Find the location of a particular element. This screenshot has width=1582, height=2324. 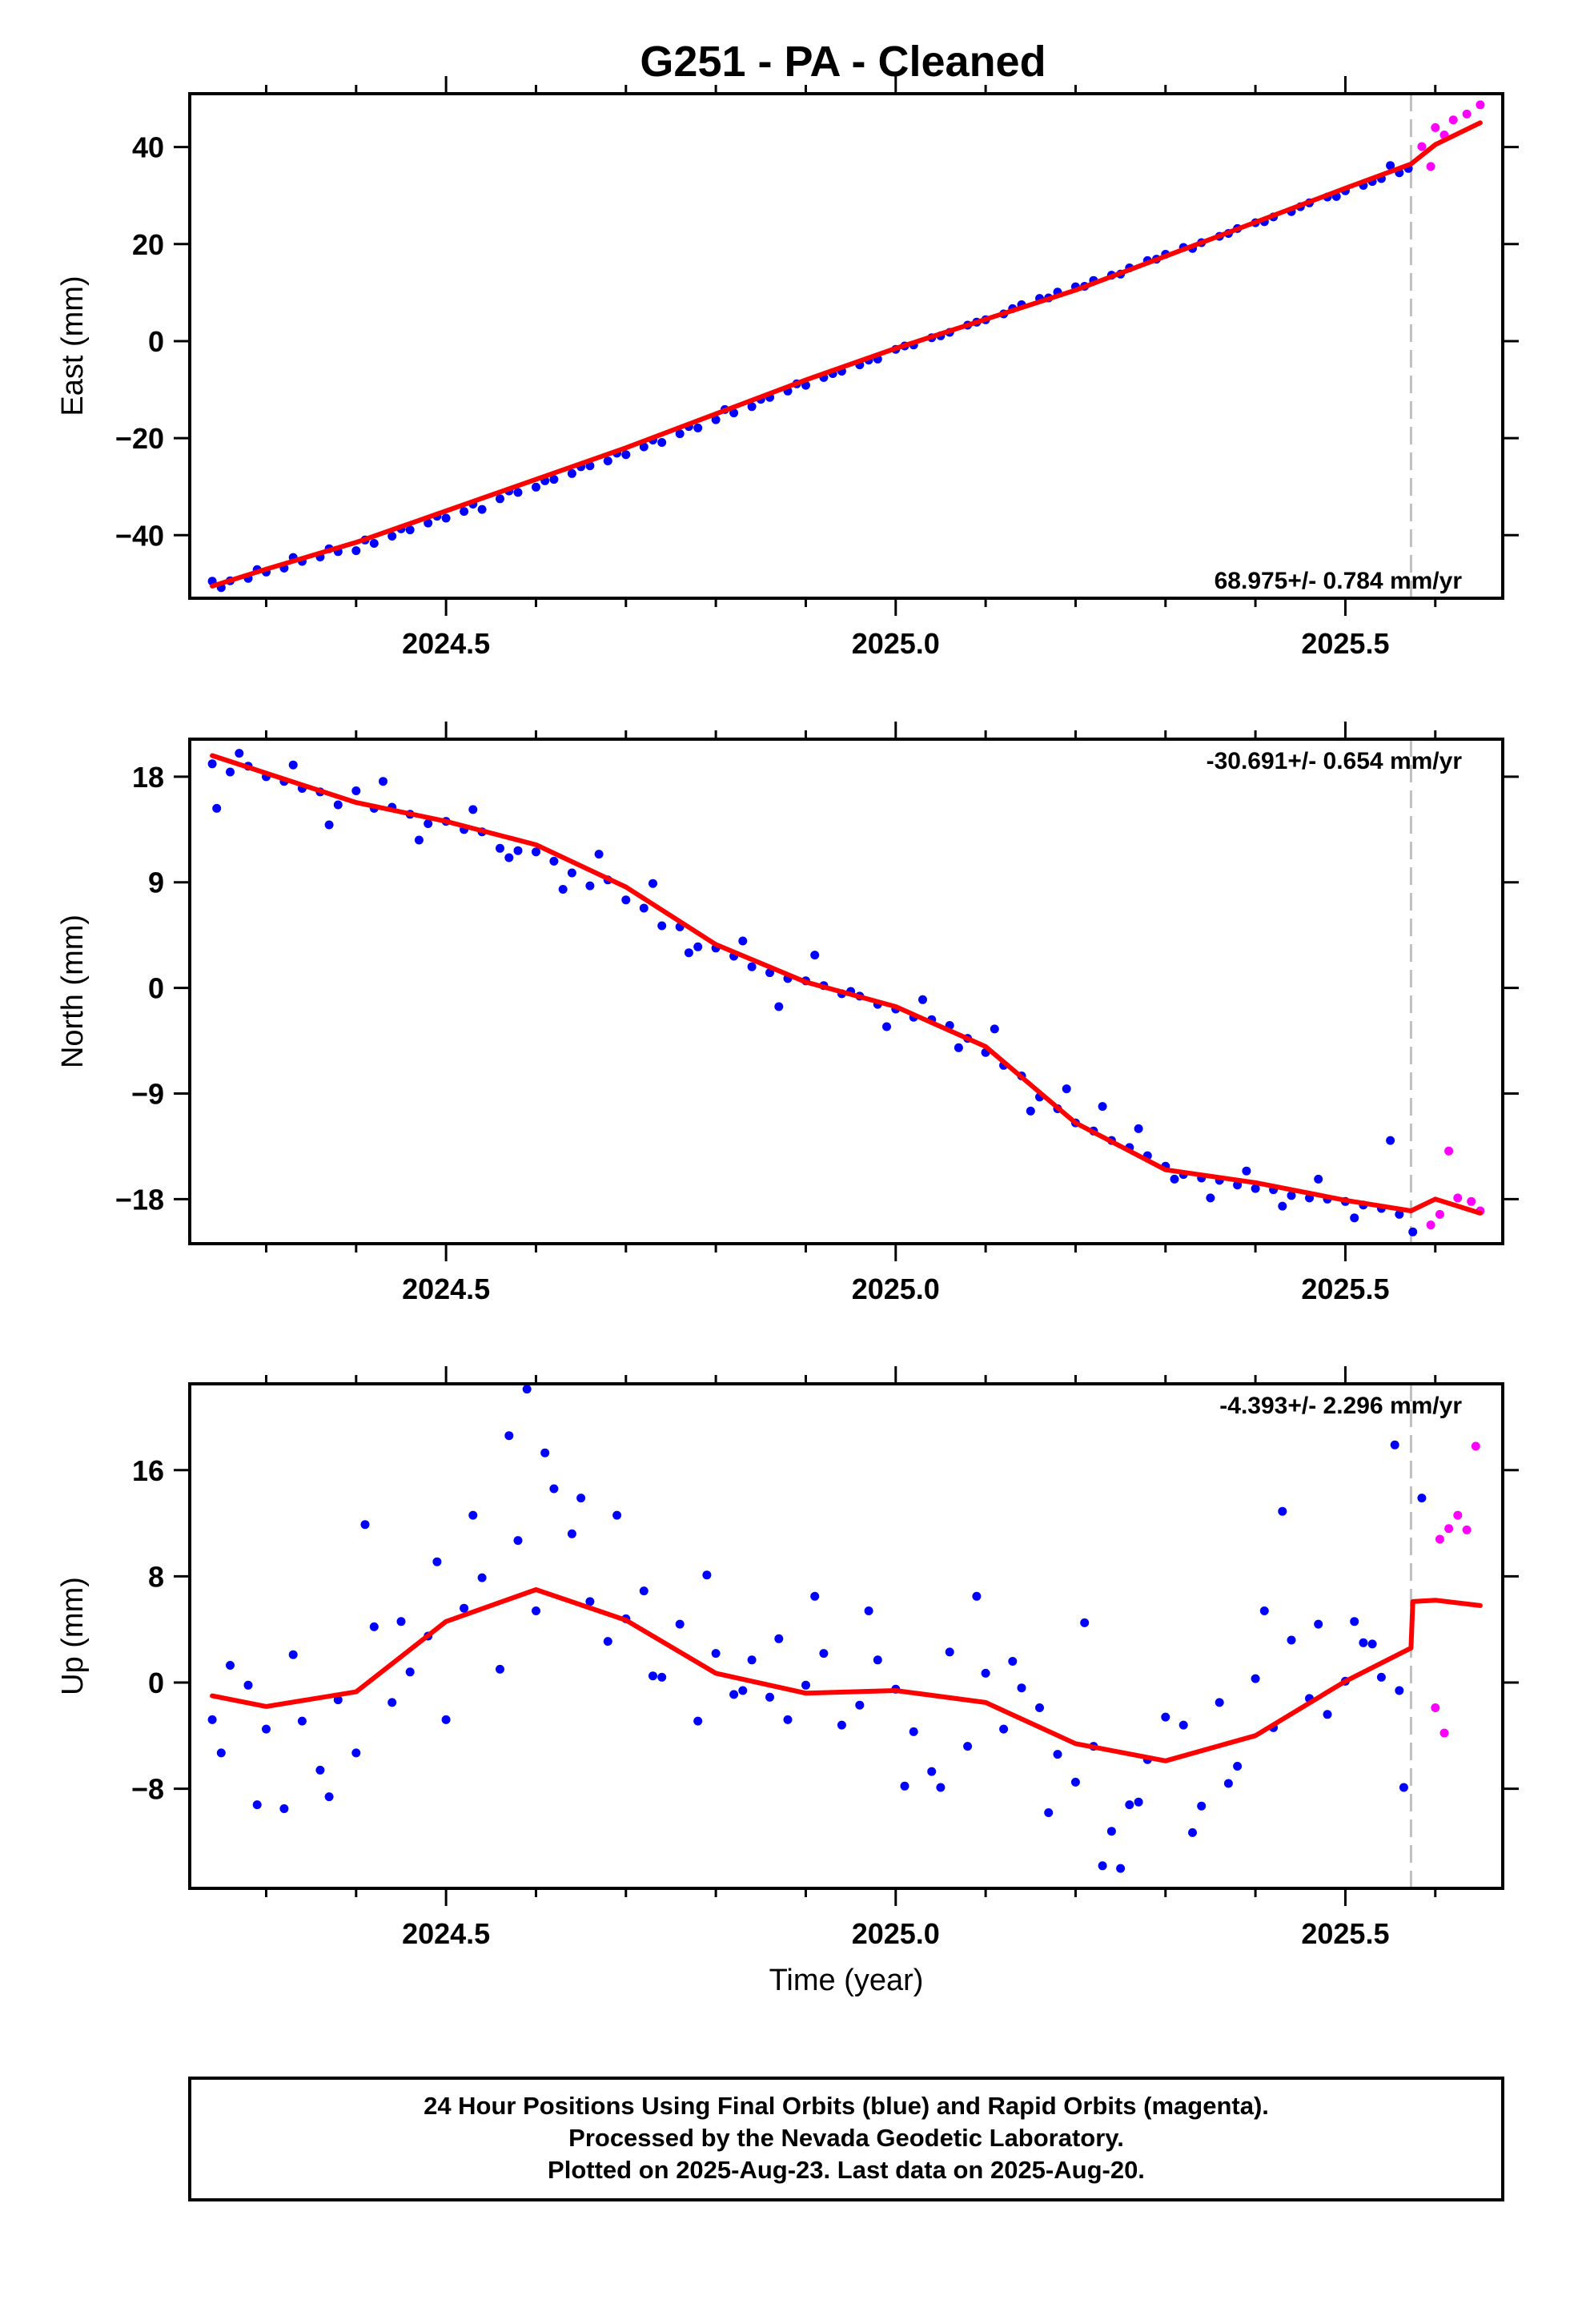

y-tick-label: −20 is located at coordinates (139, 438).